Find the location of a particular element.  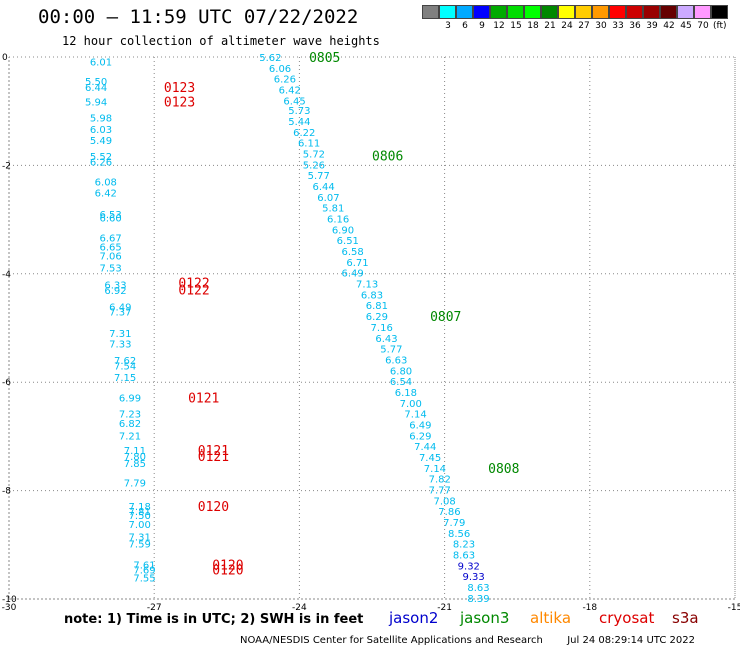

lat-tick-label: 0 is located at coordinates (5, 58).